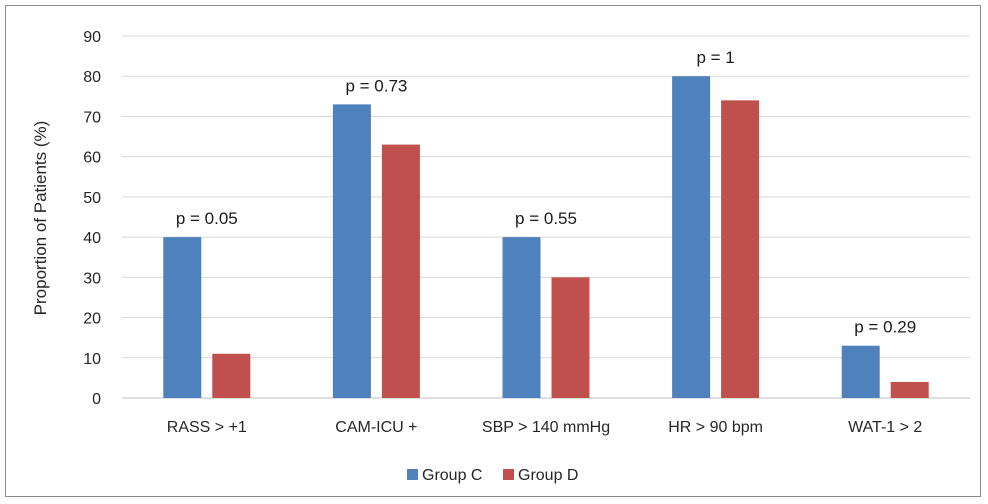 This screenshot has height=504, width=988. What do you see at coordinates (96, 399) in the screenshot?
I see `y-tick-label: 0` at bounding box center [96, 399].